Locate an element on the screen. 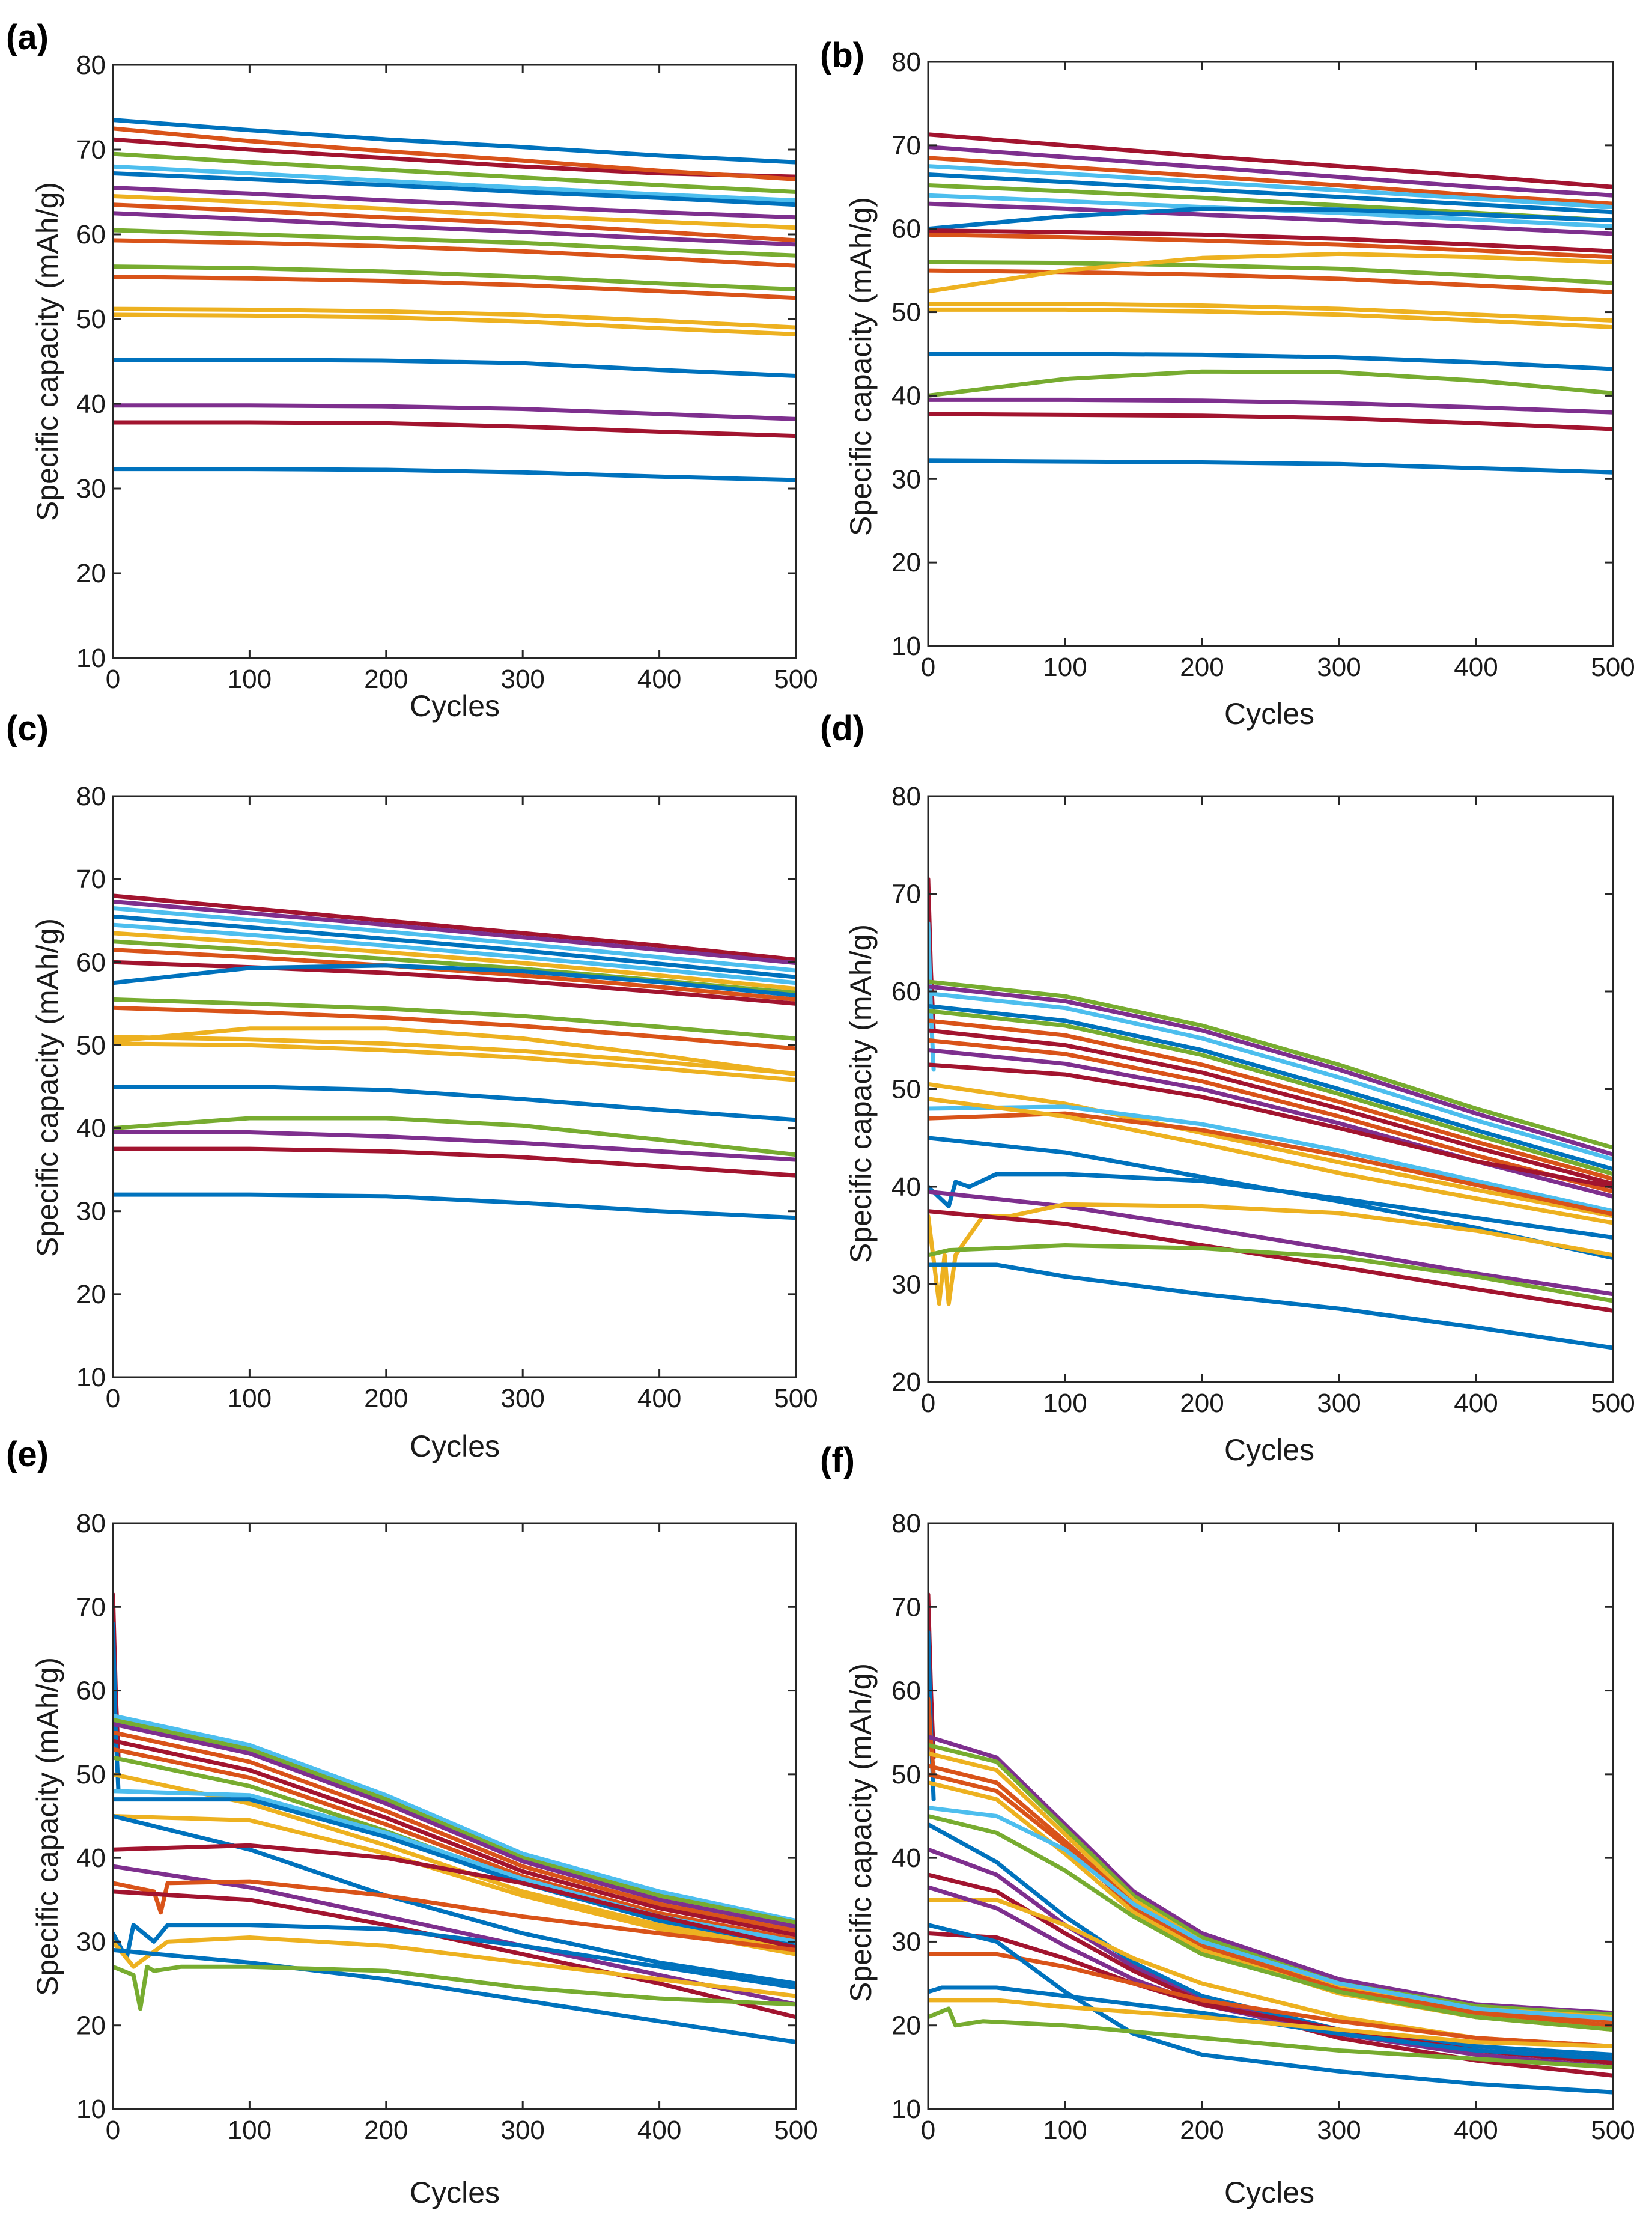 The width and height of the screenshot is (1652, 2213). panel-label: (b) is located at coordinates (842, 55).